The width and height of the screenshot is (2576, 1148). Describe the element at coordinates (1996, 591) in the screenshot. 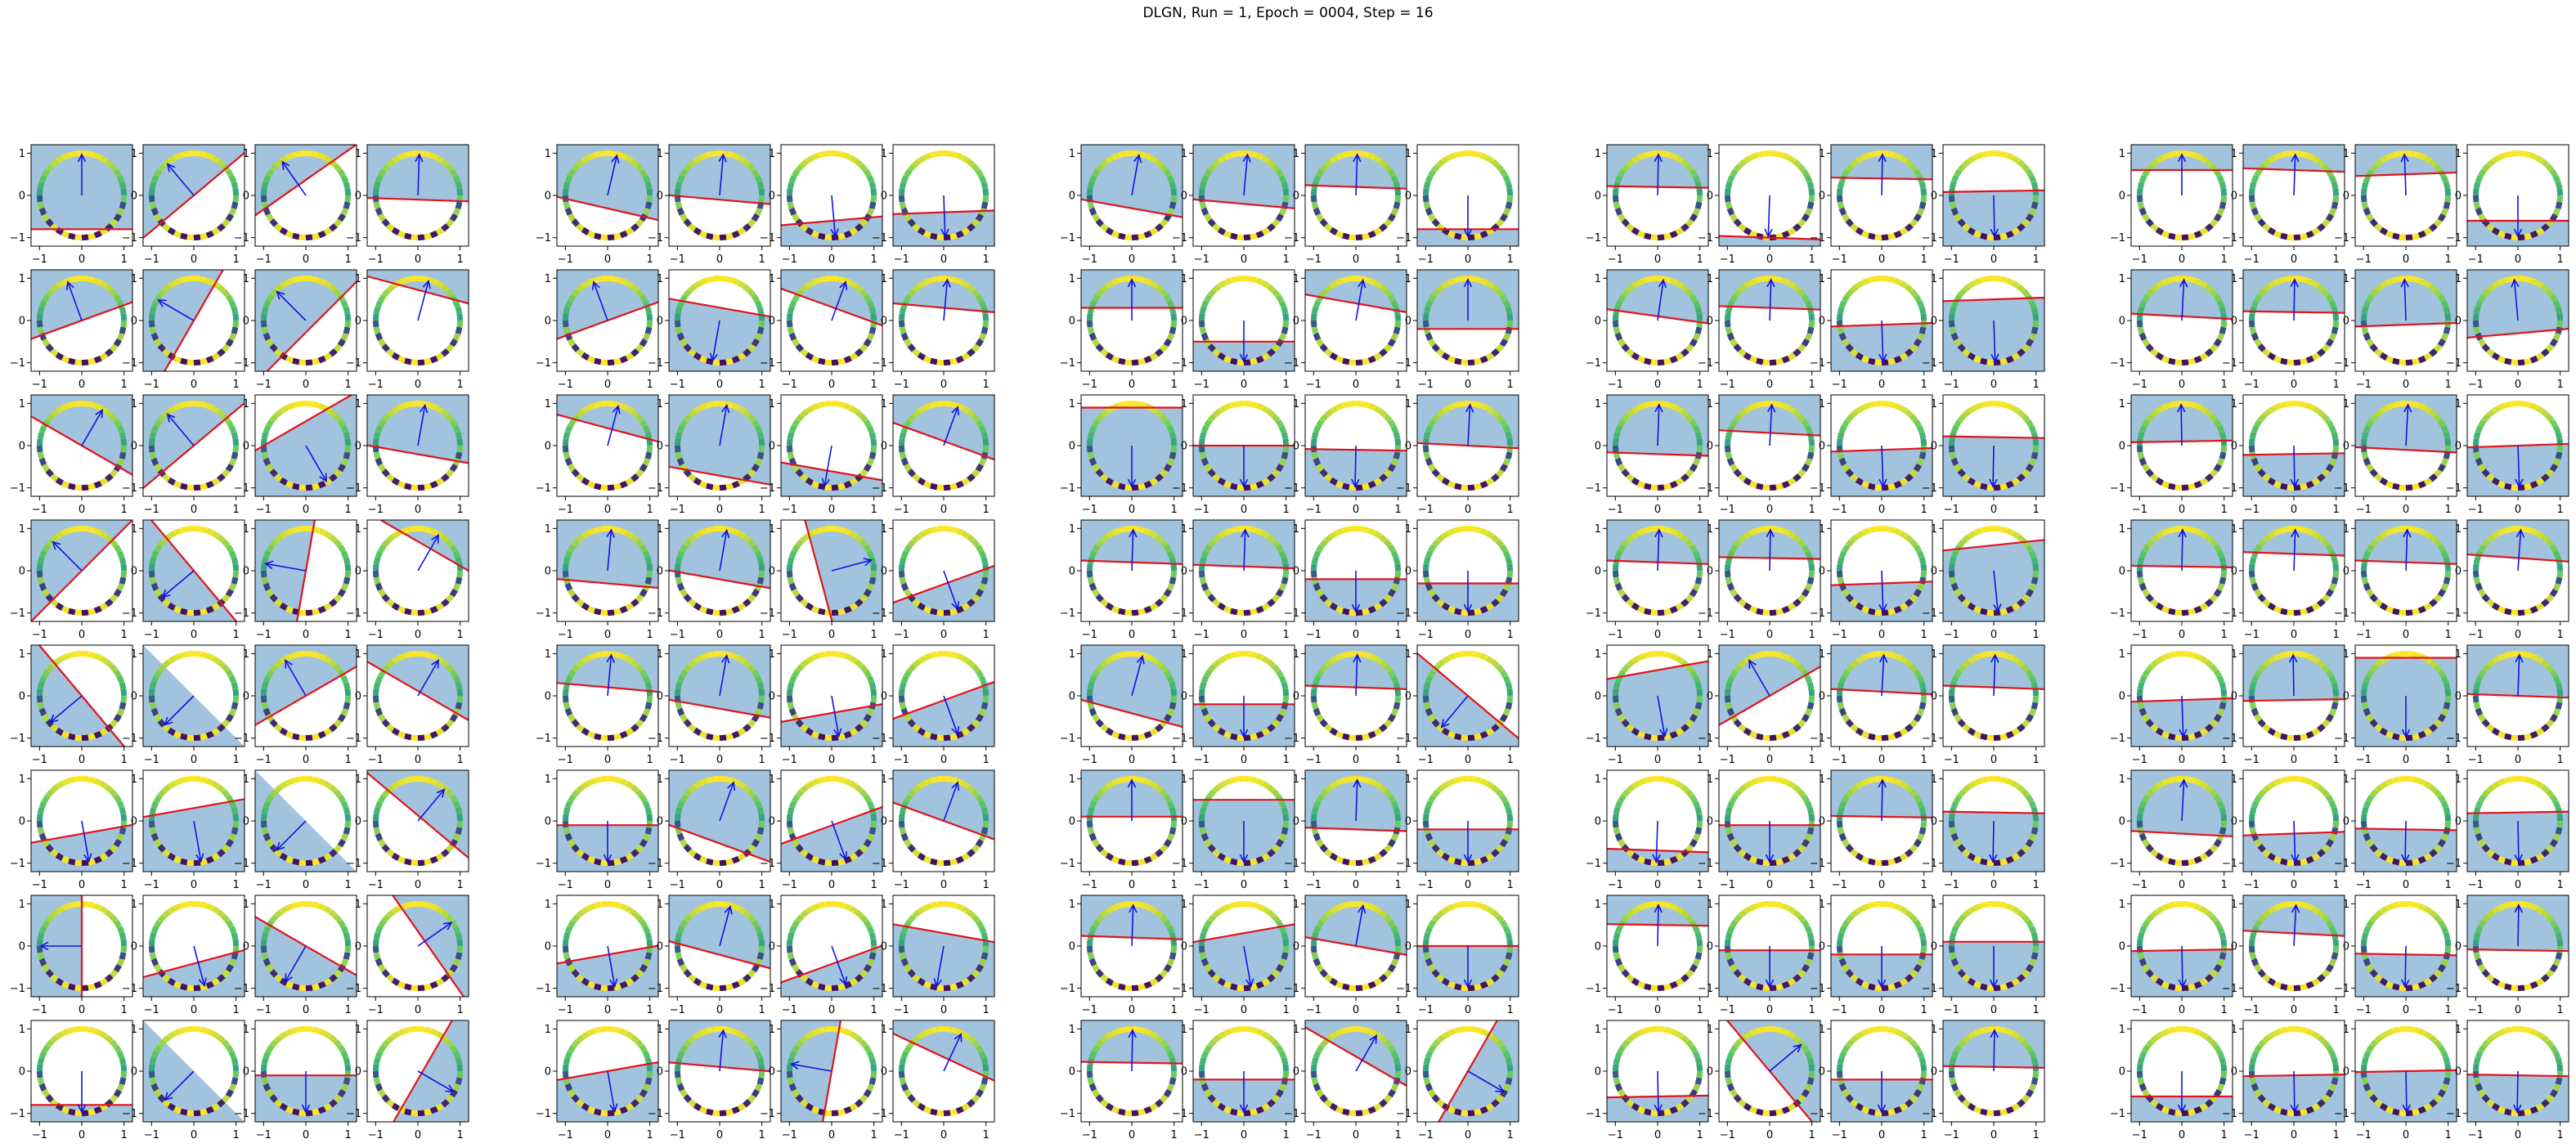

I see `weight-arrow` at that location.